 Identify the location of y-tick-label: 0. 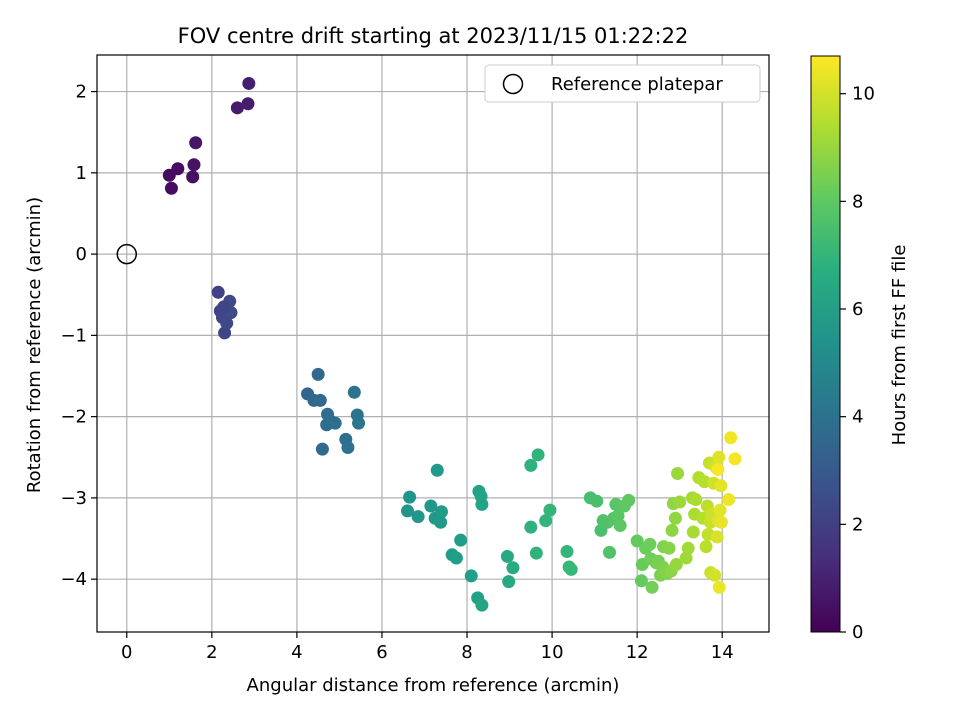
(81, 254).